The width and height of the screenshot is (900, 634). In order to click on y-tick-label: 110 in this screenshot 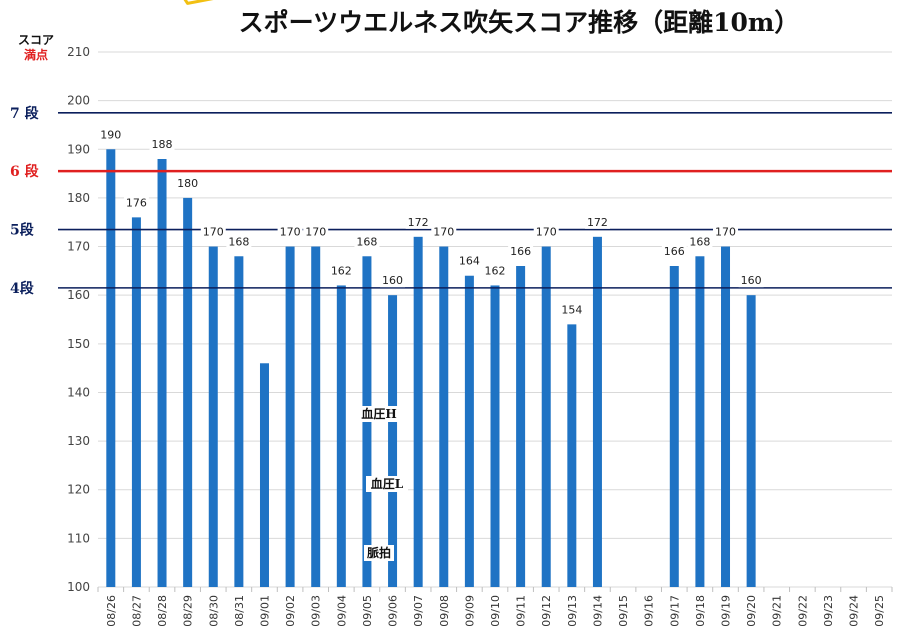, I will do `click(78, 538)`.